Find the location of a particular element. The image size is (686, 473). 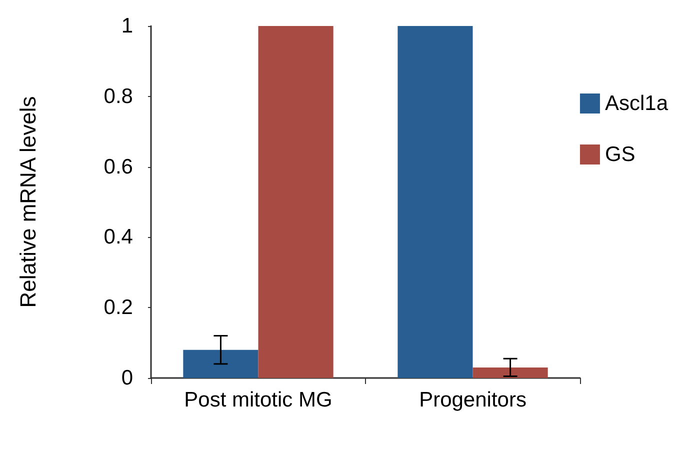

x-tick-label: Post mitotic MG is located at coordinates (258, 400).